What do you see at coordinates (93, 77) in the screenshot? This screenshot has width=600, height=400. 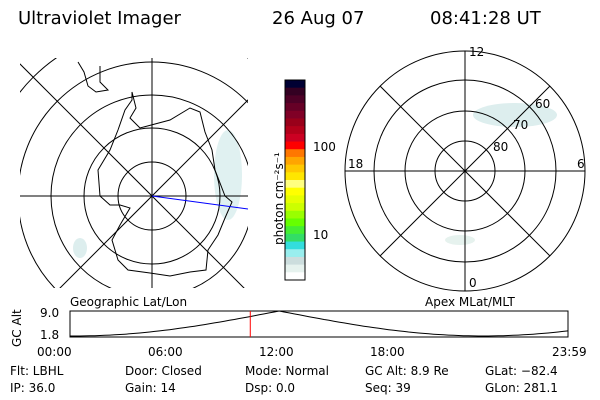 I see `south-america-coastline` at bounding box center [93, 77].